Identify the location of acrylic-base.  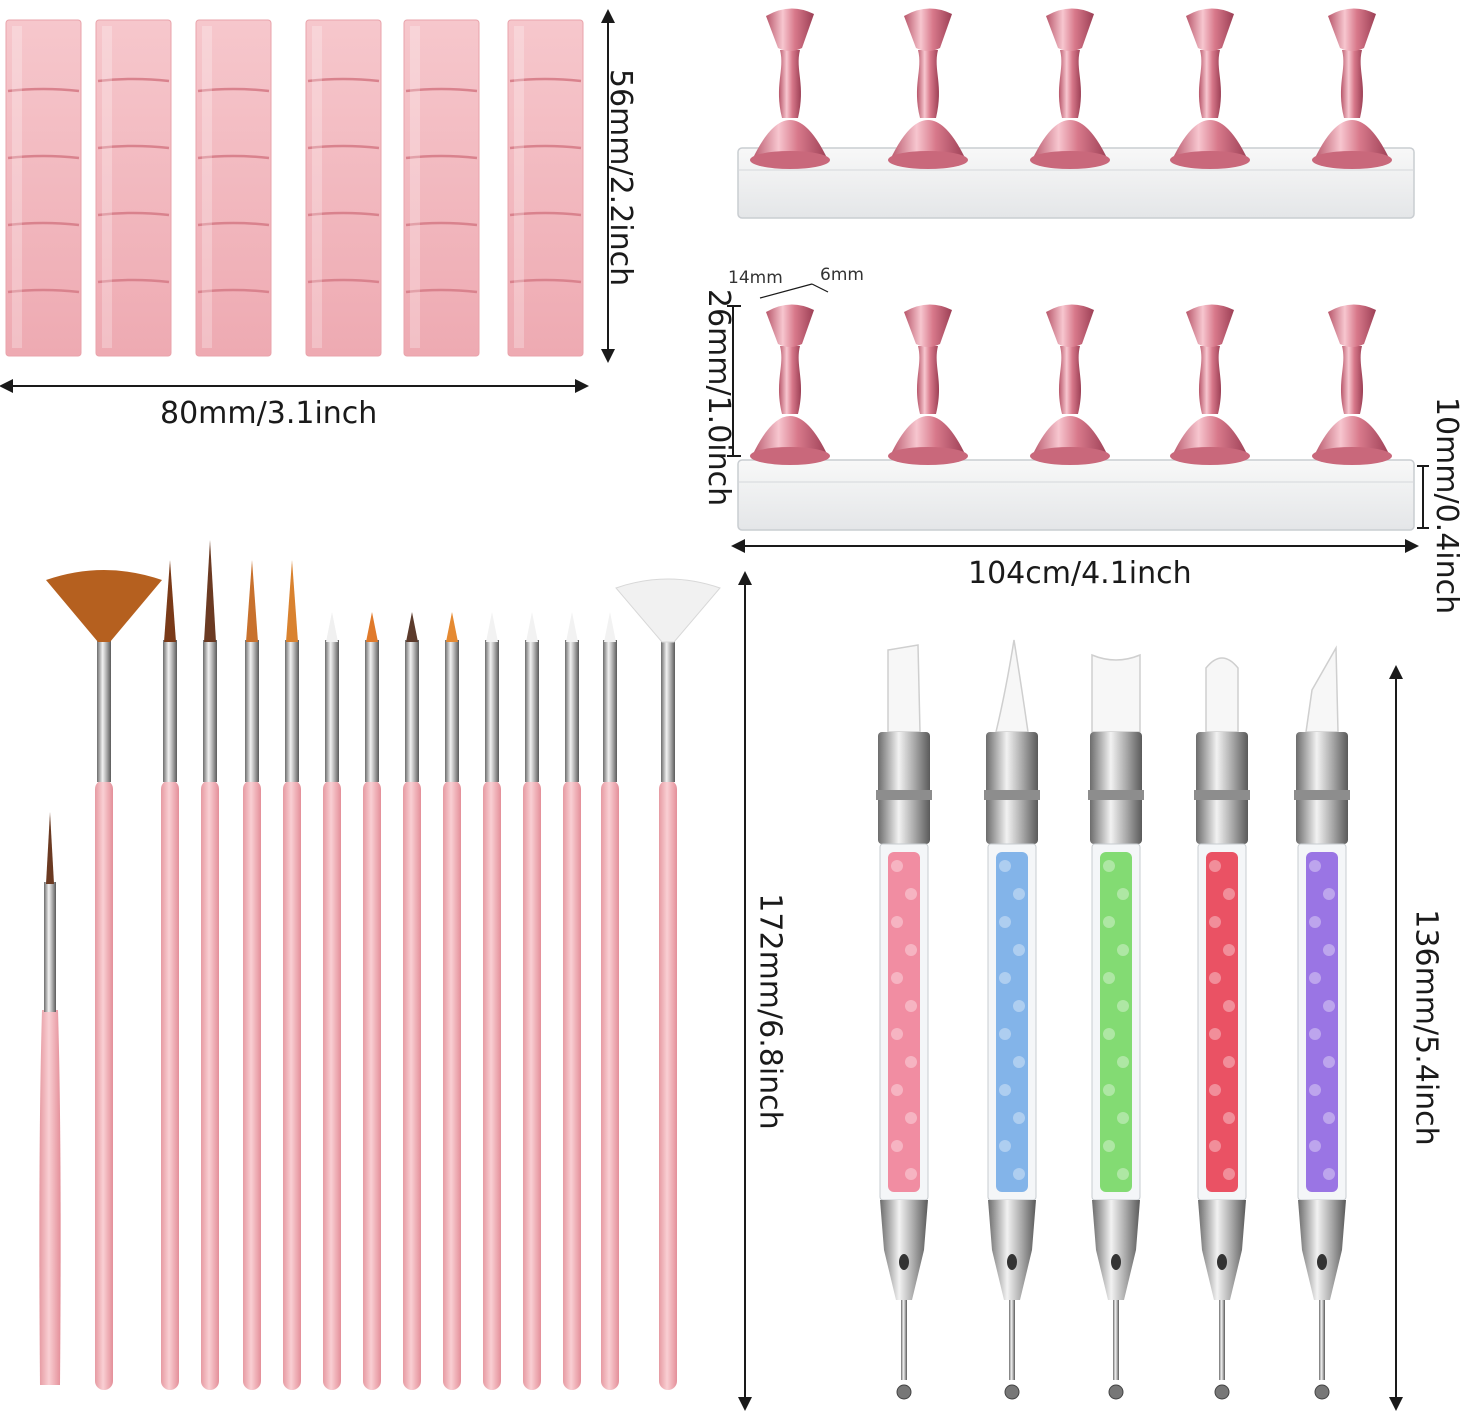
(1076, 495).